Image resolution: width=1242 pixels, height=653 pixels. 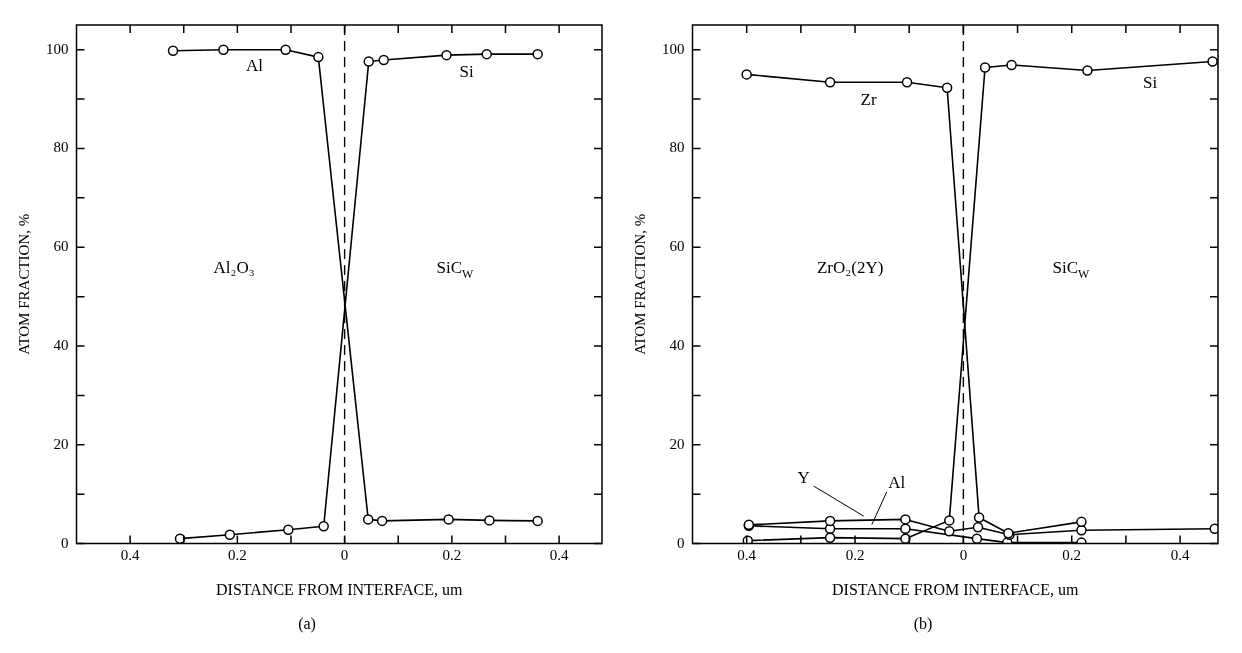 What do you see at coordinates (923, 623) in the screenshot?
I see `text: (b)` at bounding box center [923, 623].